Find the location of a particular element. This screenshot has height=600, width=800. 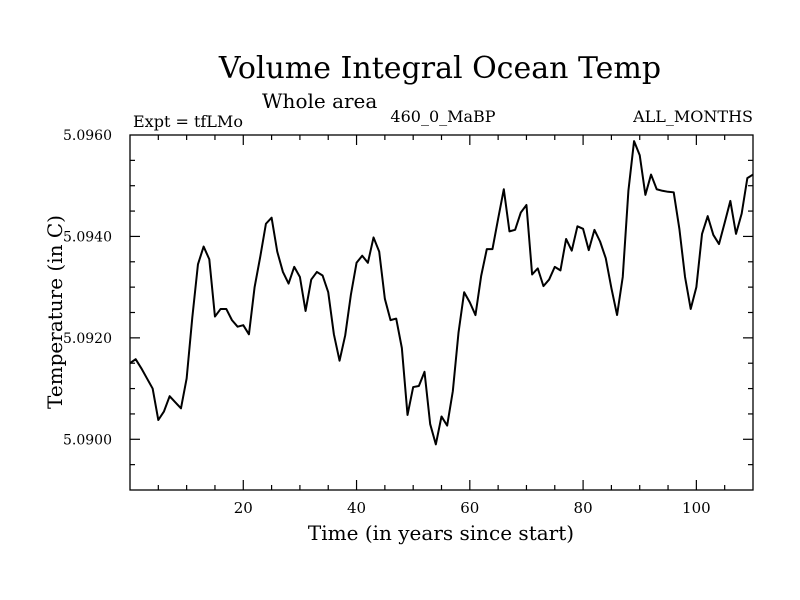

annotation-experiment: Expt = tfLMo is located at coordinates (188, 121).